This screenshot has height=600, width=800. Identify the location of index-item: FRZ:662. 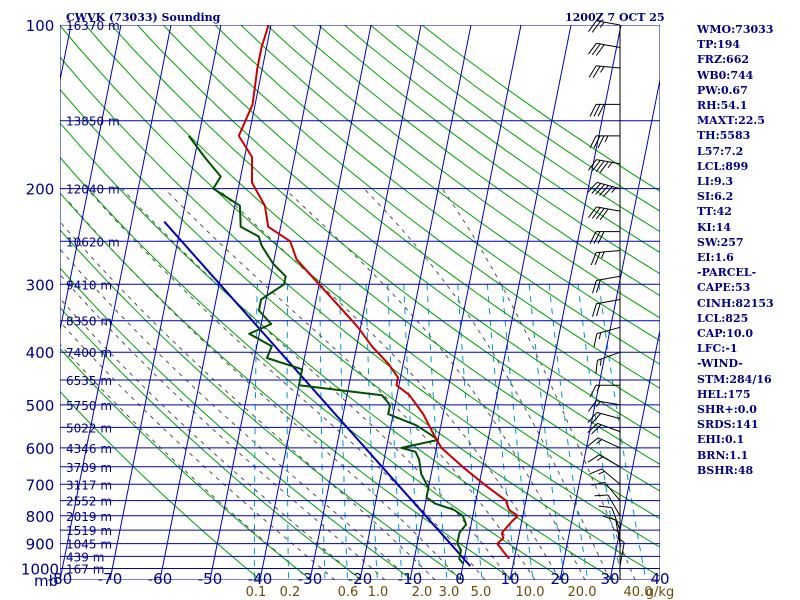
(723, 60).